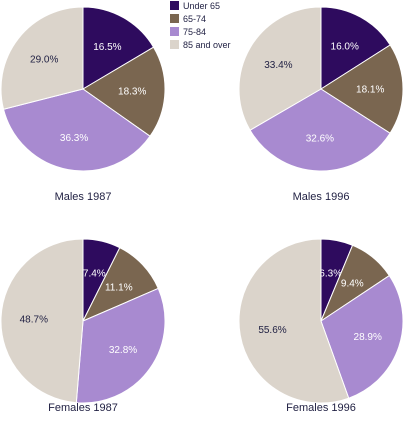 Image resolution: width=403 pixels, height=436 pixels. What do you see at coordinates (132, 91) in the screenshot?
I see `slice-label-65-74: 18.3%` at bounding box center [132, 91].